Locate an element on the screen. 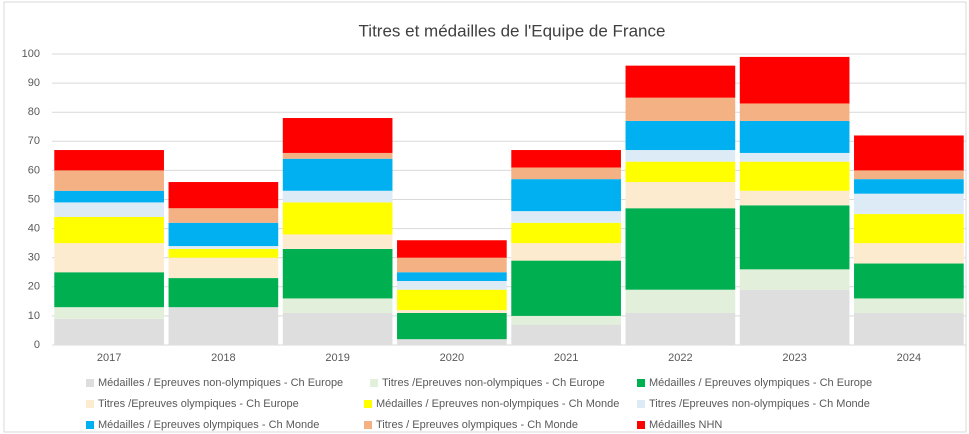  y-tick-label: 10 is located at coordinates (34, 316).